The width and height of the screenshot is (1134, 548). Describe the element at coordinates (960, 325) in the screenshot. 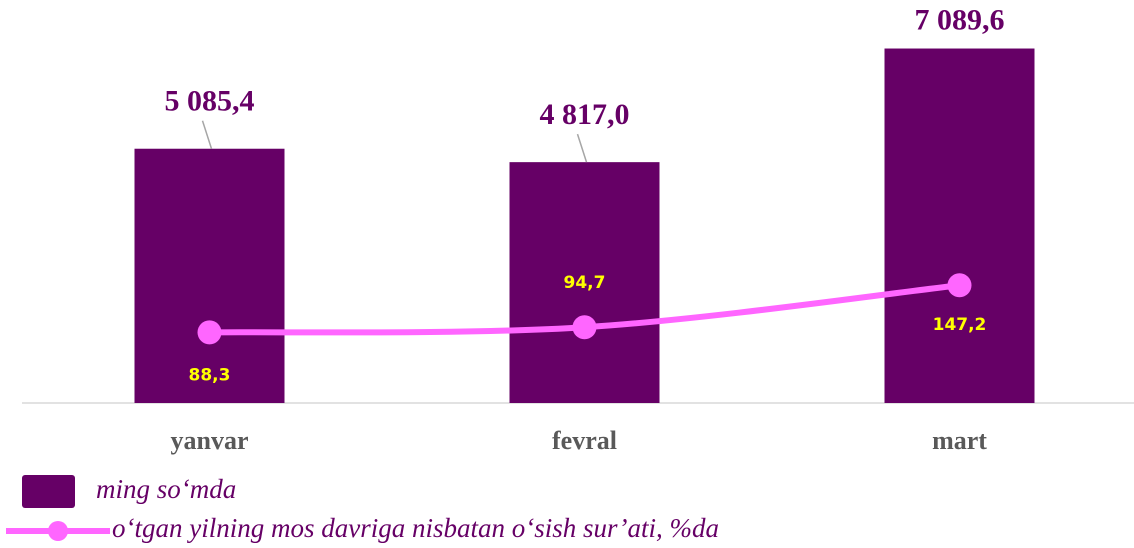

I see `data-label: 147,2` at that location.